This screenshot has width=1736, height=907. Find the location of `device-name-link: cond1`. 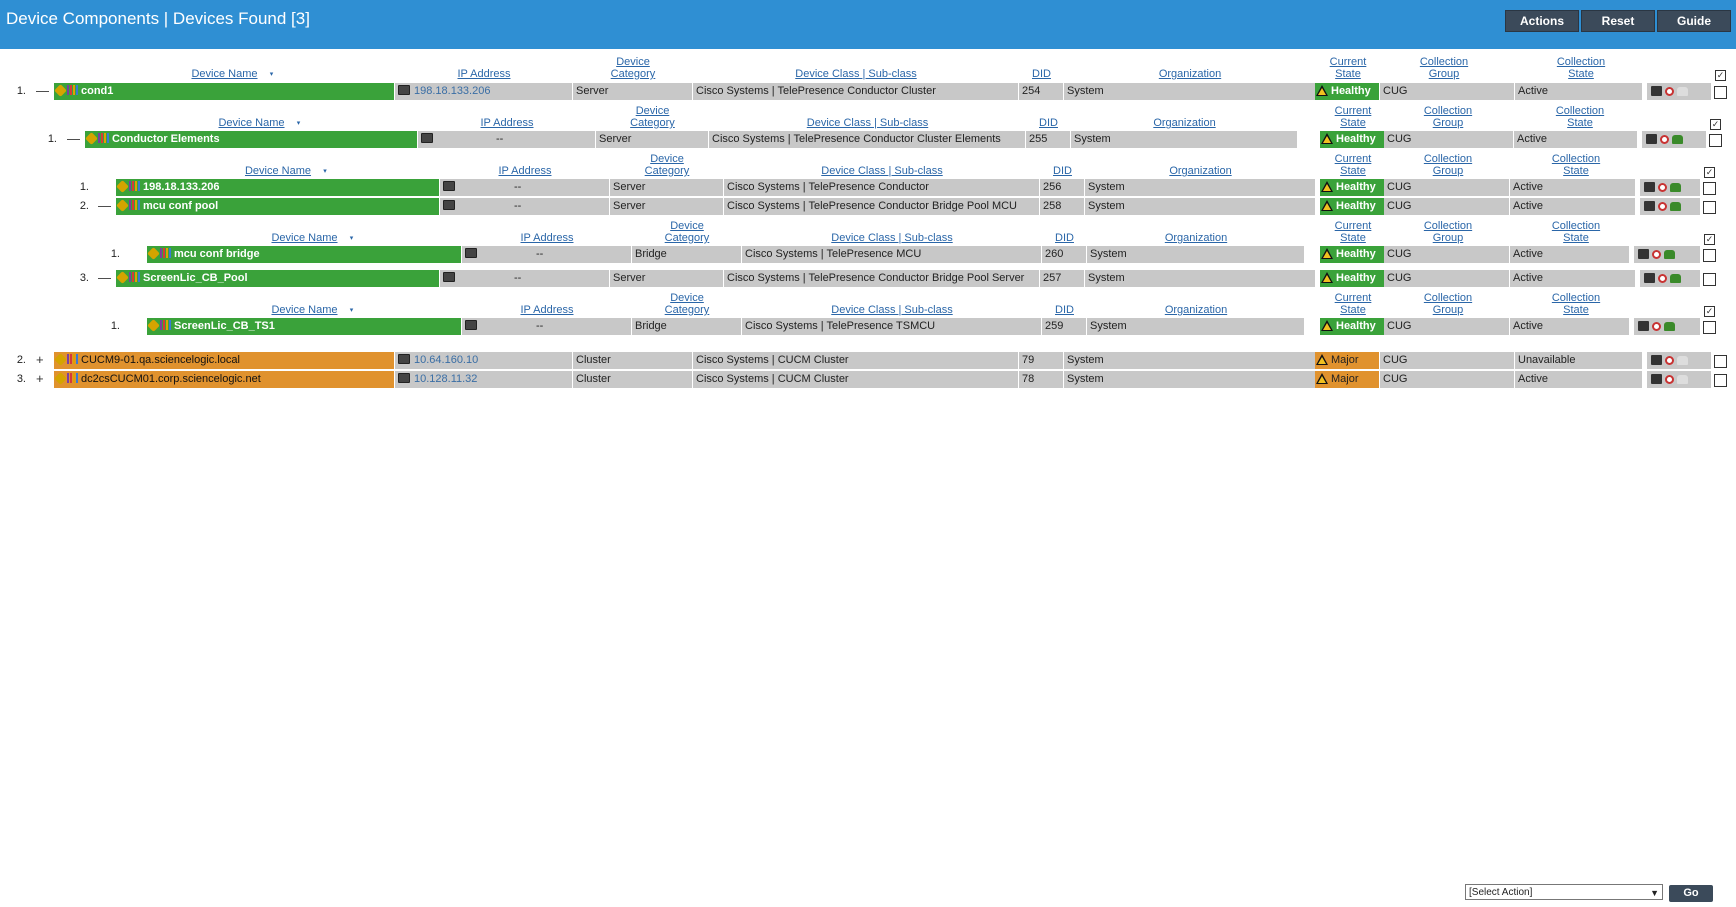

device-name-link: cond1 is located at coordinates (97, 91).